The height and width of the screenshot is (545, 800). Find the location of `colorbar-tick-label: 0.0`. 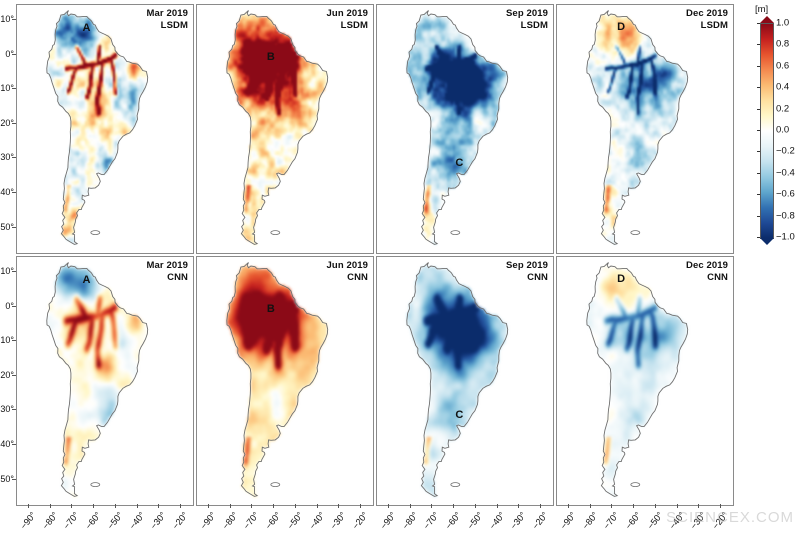

colorbar-tick-label: 0.0 is located at coordinates (783, 130).